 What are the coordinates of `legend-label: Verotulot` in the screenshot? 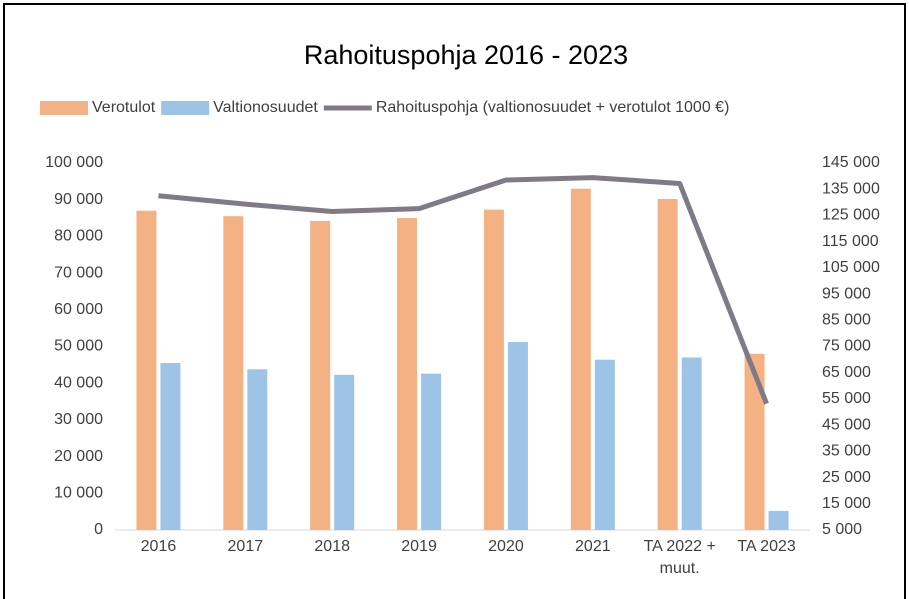 It's located at (124, 107).